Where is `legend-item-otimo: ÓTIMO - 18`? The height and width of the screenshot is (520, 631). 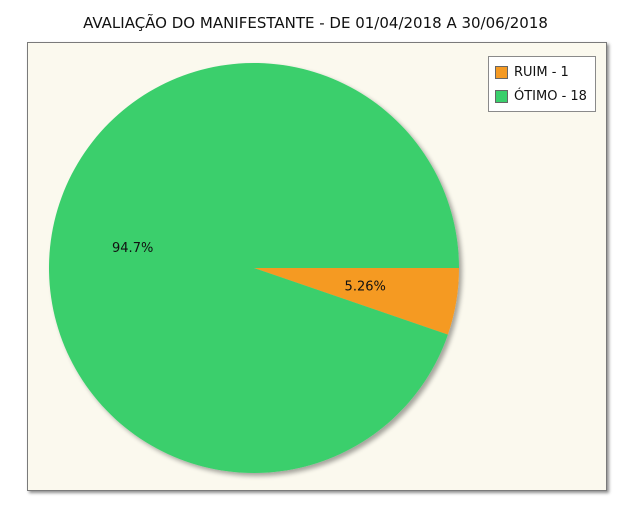 legend-item-otimo: ÓTIMO - 18 is located at coordinates (542, 96).